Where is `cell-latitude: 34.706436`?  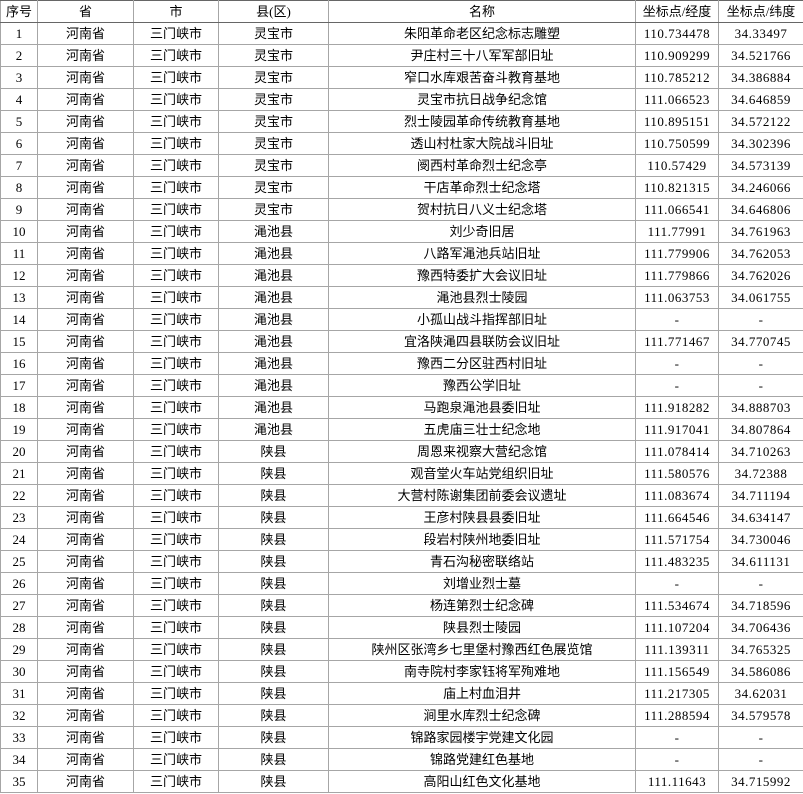
cell-latitude: 34.706436 is located at coordinates (760, 627).